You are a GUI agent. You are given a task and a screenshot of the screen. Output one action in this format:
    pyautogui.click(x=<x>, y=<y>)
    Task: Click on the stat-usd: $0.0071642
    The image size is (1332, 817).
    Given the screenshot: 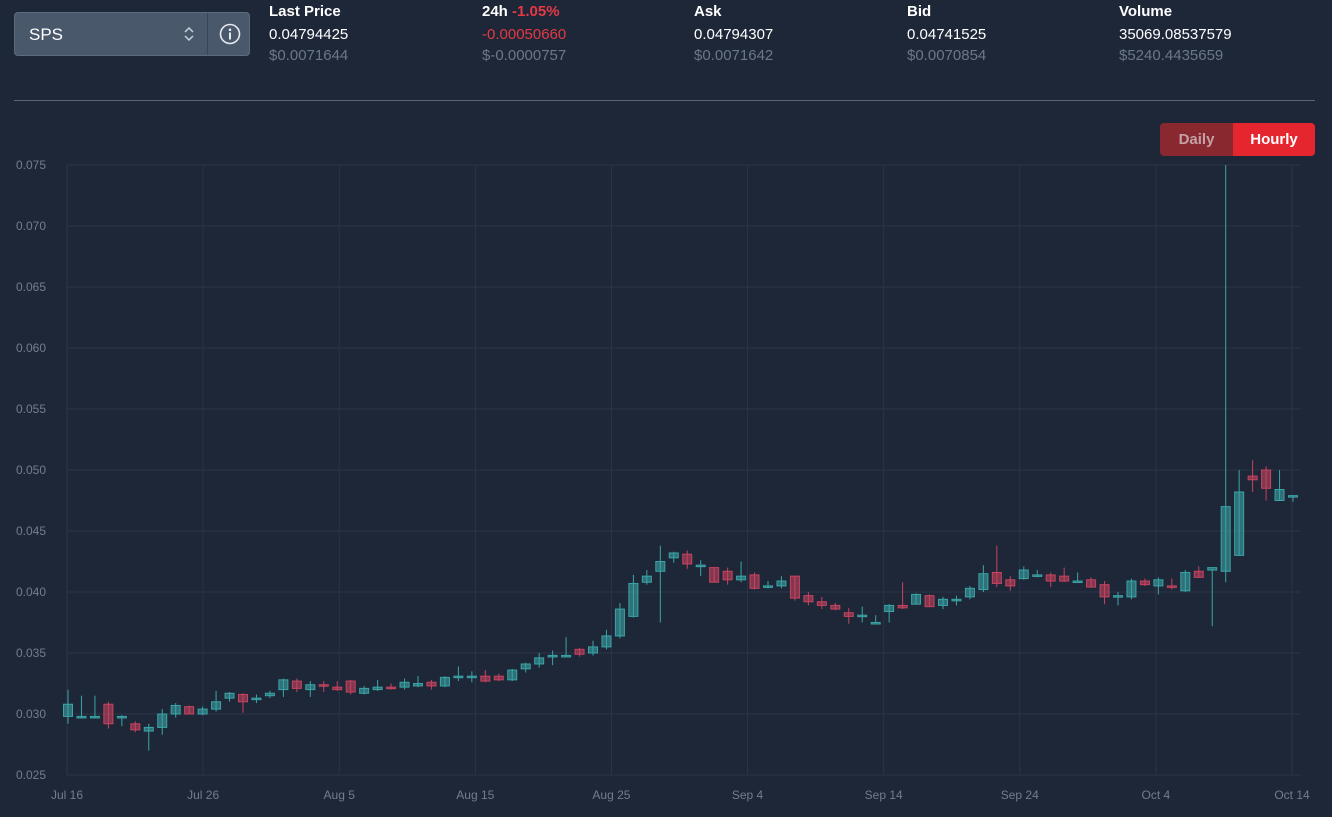 What is the action you would take?
    pyautogui.click(x=734, y=55)
    